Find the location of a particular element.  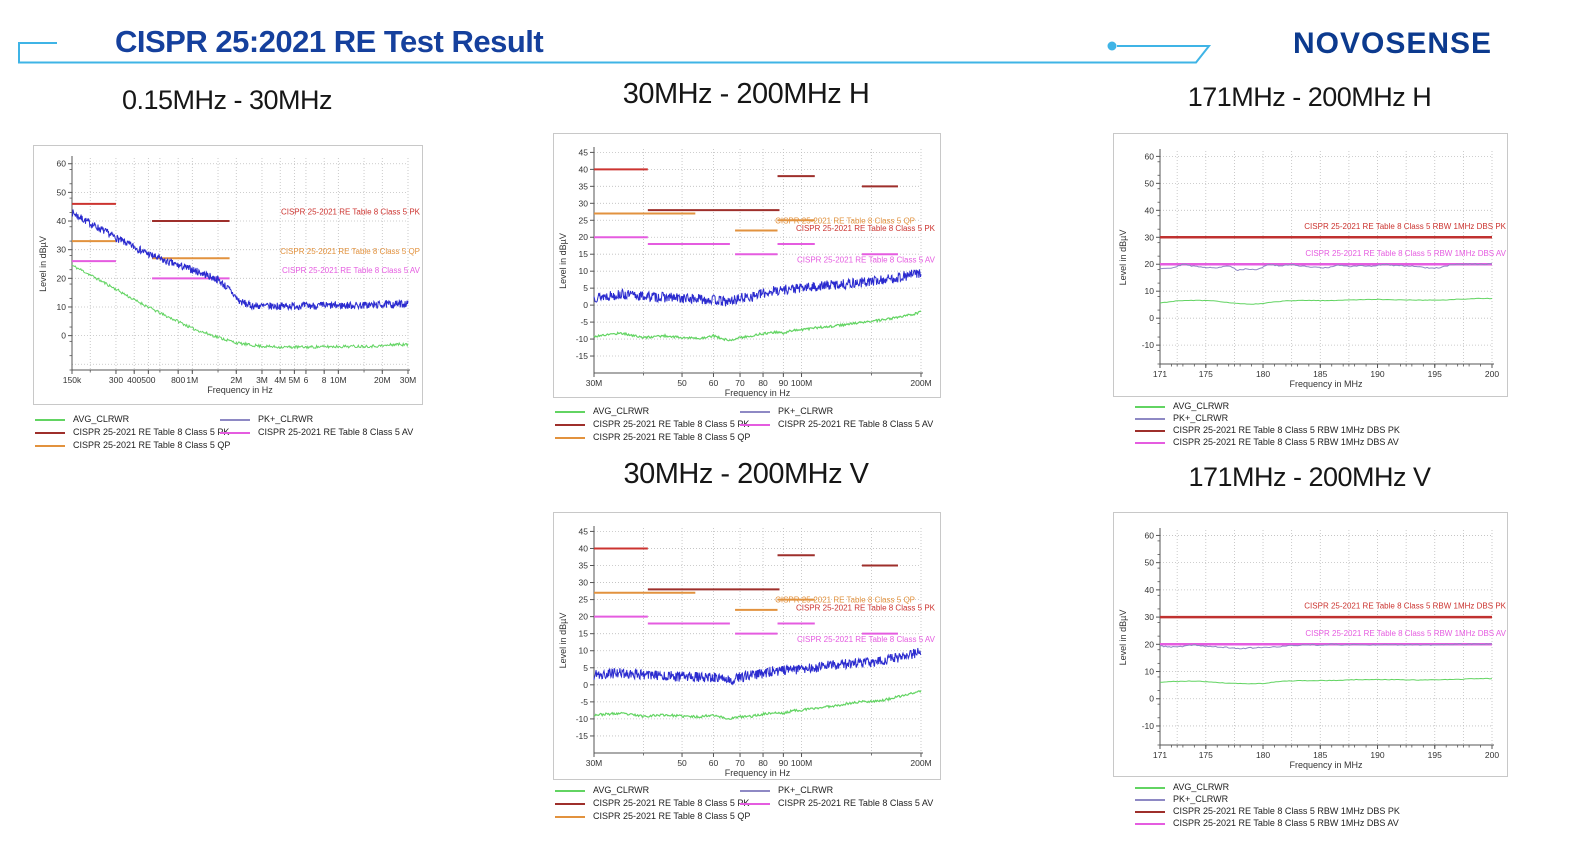

svg-text: 200 is located at coordinates (1492, 374).